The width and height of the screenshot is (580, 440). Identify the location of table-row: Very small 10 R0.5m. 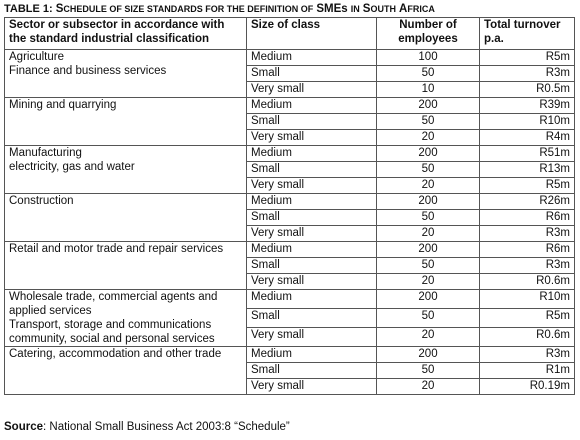
(290, 89).